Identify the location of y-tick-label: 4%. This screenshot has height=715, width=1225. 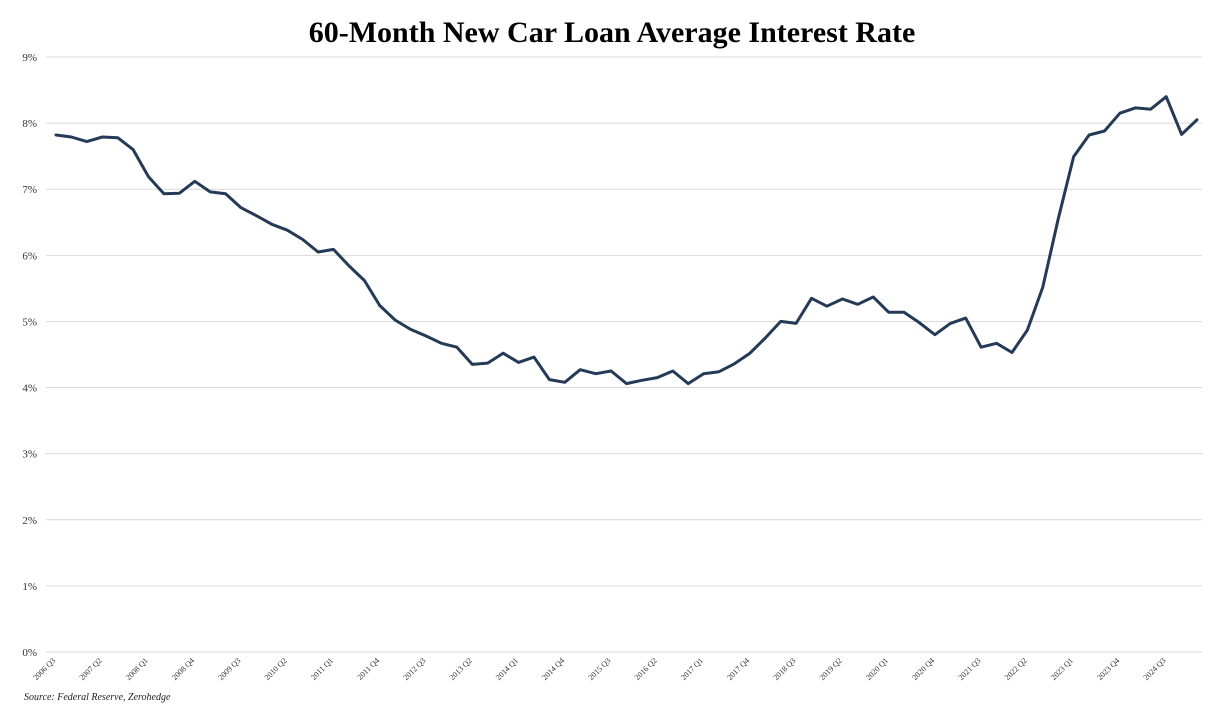
(29, 389).